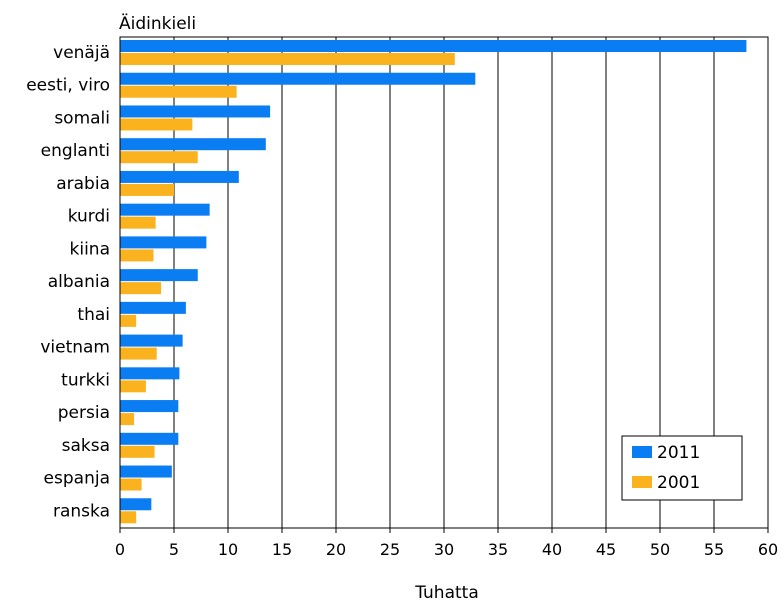 This screenshot has height=607, width=784. I want to click on category-label: arabia, so click(83, 184).